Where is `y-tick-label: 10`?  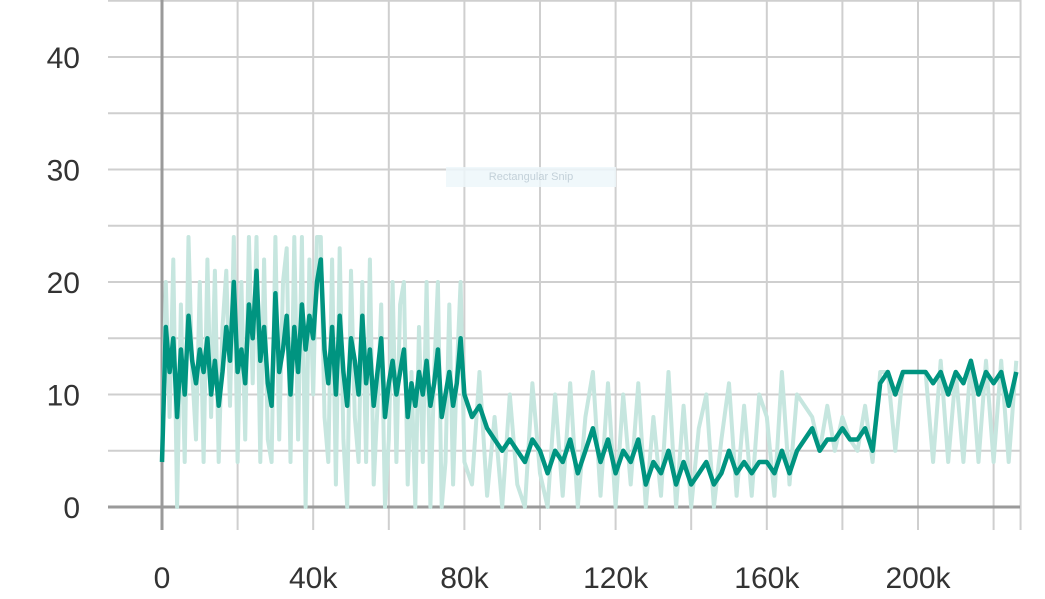 y-tick-label: 10 is located at coordinates (63, 396).